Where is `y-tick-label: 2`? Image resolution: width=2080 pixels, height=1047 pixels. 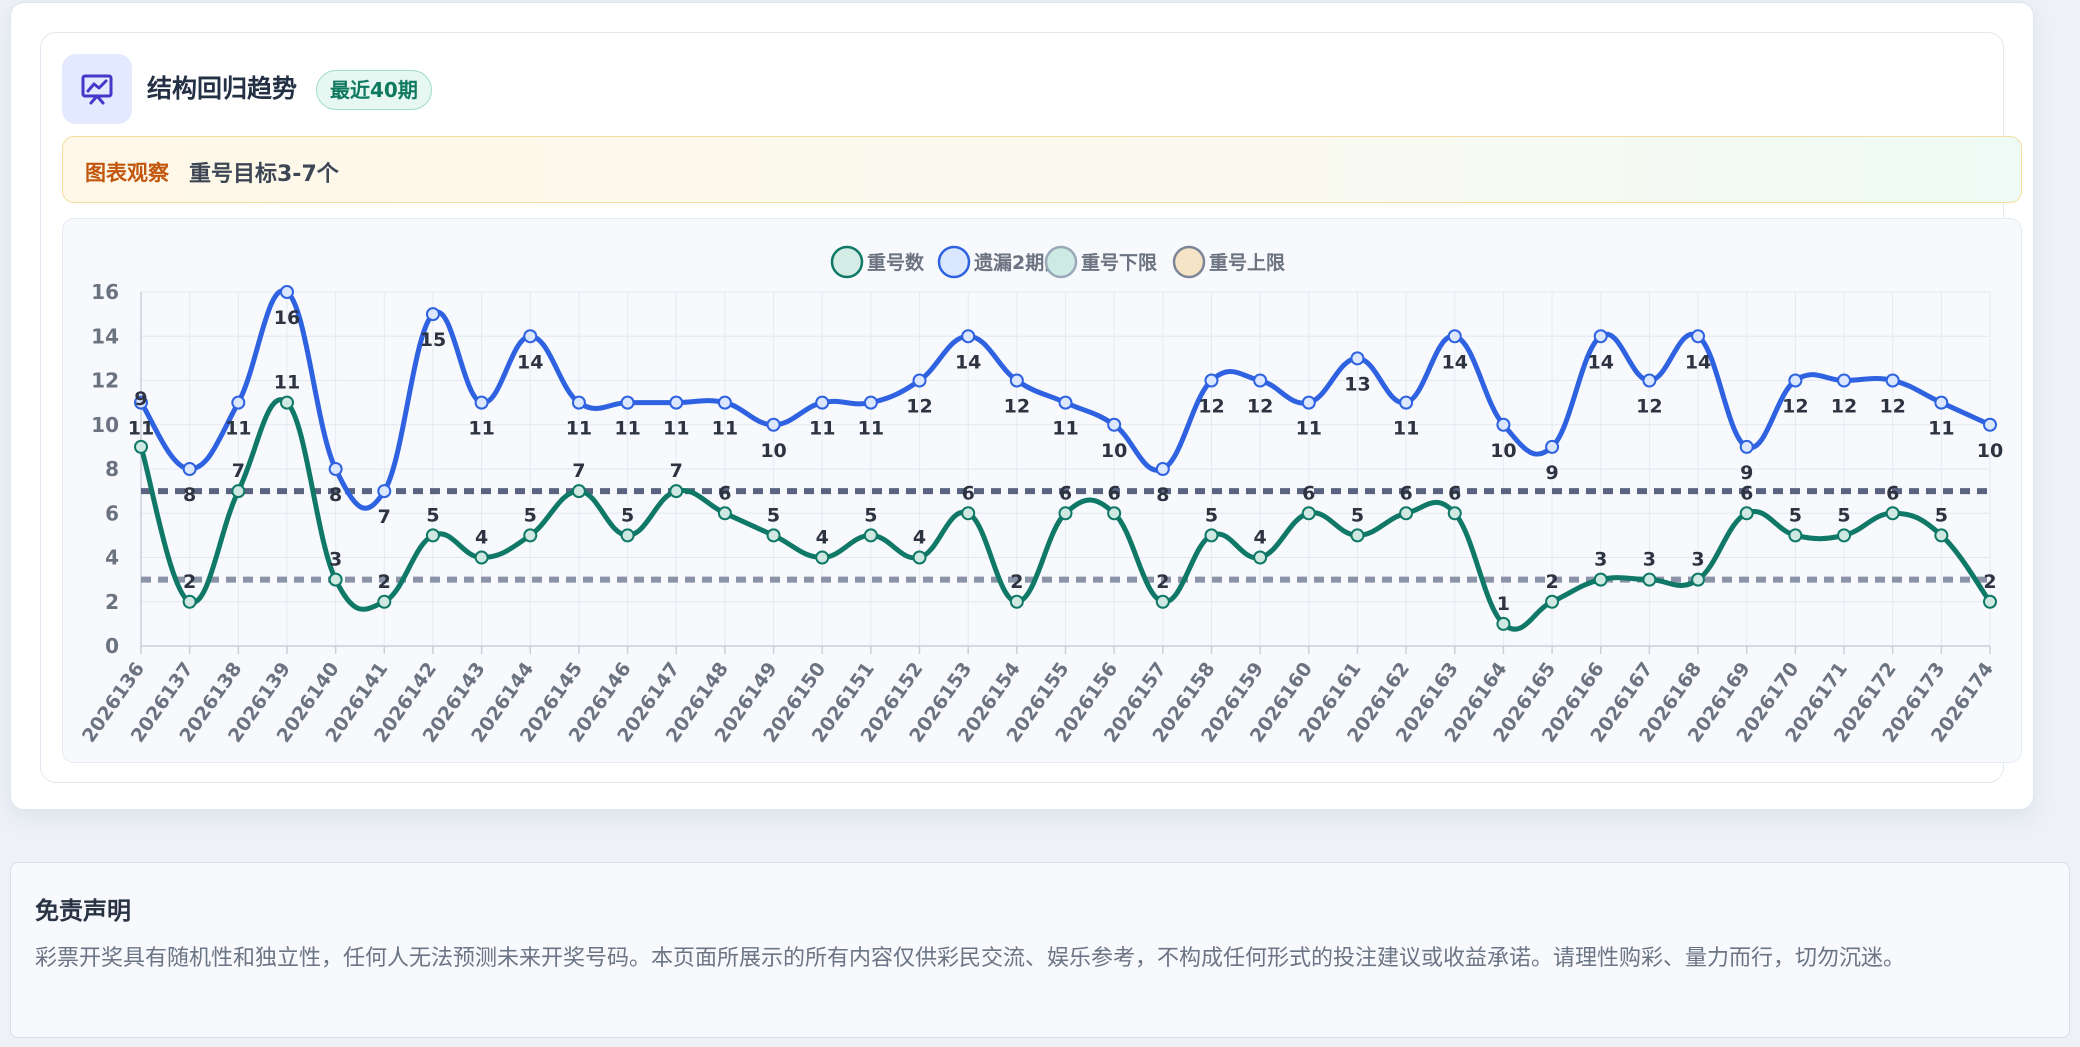
y-tick-label: 2 is located at coordinates (112, 602).